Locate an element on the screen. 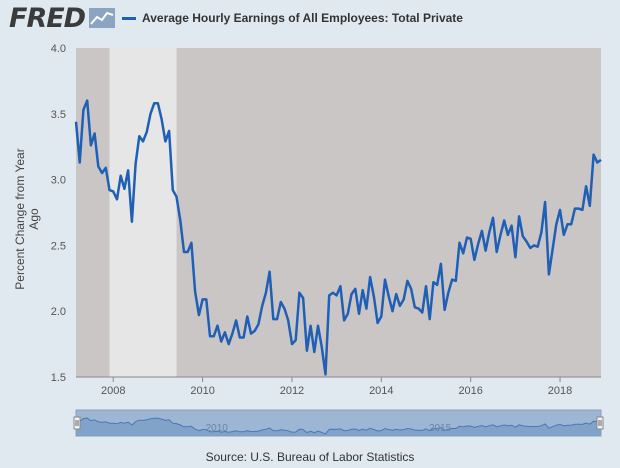 This screenshot has height=468, width=620. range-navigator: 2010 2015 is located at coordinates (338, 423).